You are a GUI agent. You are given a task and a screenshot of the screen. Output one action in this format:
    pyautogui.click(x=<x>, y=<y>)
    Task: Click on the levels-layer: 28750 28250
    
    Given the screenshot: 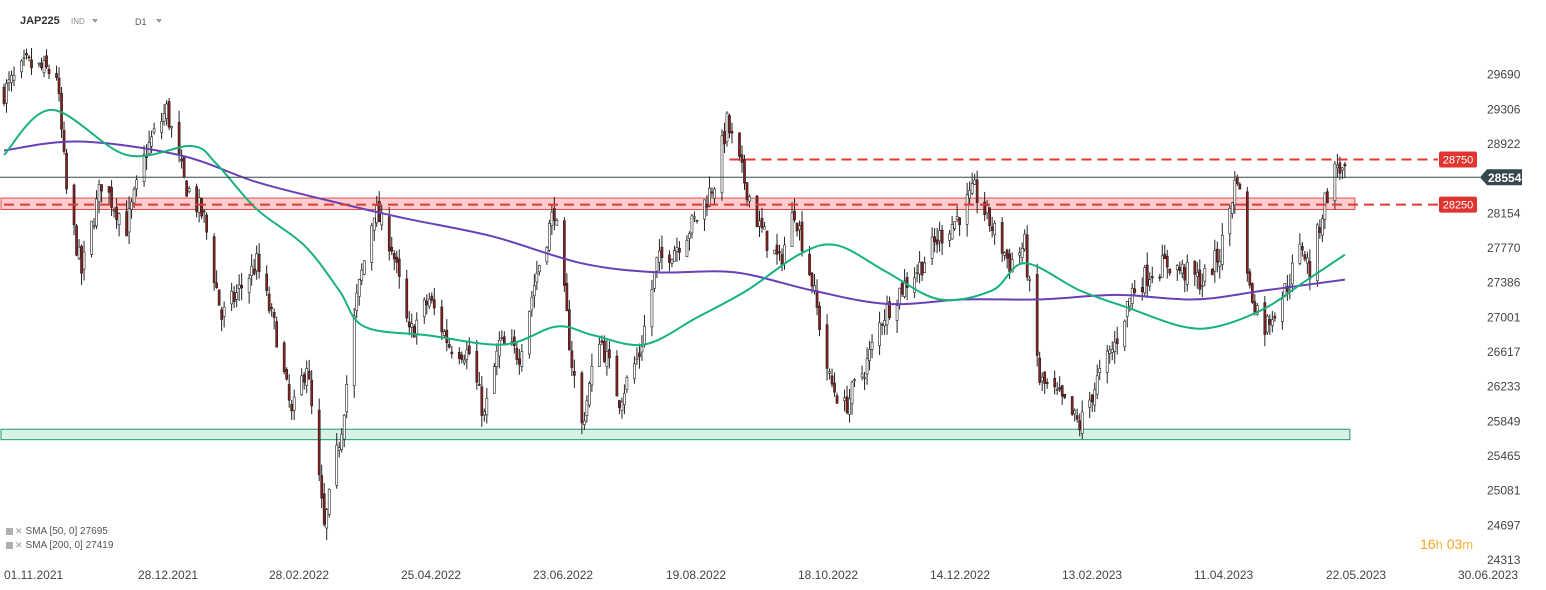 What is the action you would take?
    pyautogui.click(x=740, y=182)
    